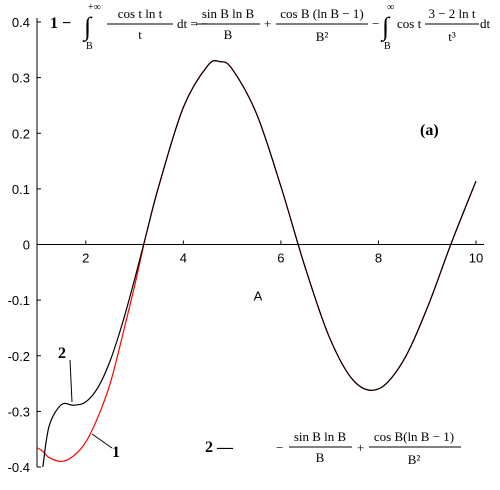 This screenshot has width=500, height=490. Describe the element at coordinates (258, 296) in the screenshot. I see `x-axis-label: A` at that location.